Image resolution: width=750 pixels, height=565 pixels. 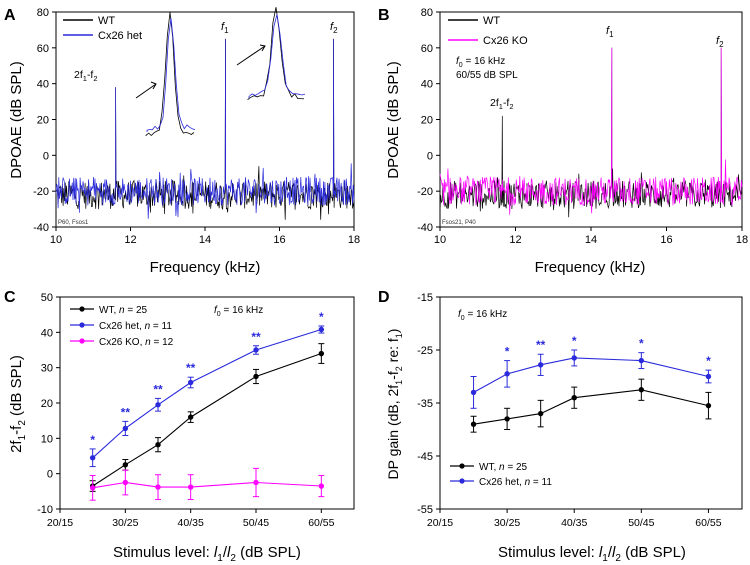 What do you see at coordinates (742, 240) in the screenshot?
I see `x-tick-label-b: 18` at bounding box center [742, 240].